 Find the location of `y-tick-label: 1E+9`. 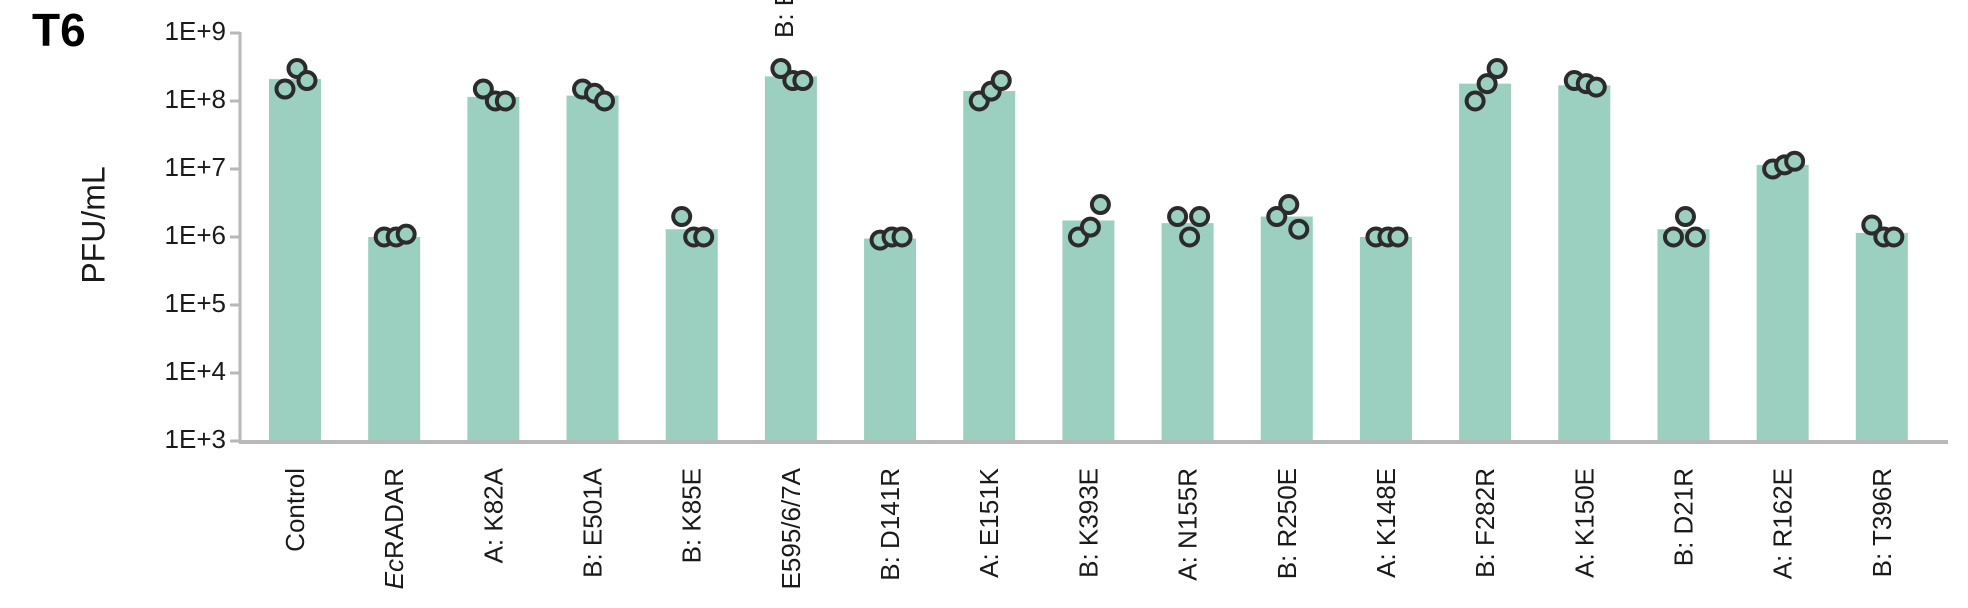

y-tick-label: 1E+9 is located at coordinates (195, 31).